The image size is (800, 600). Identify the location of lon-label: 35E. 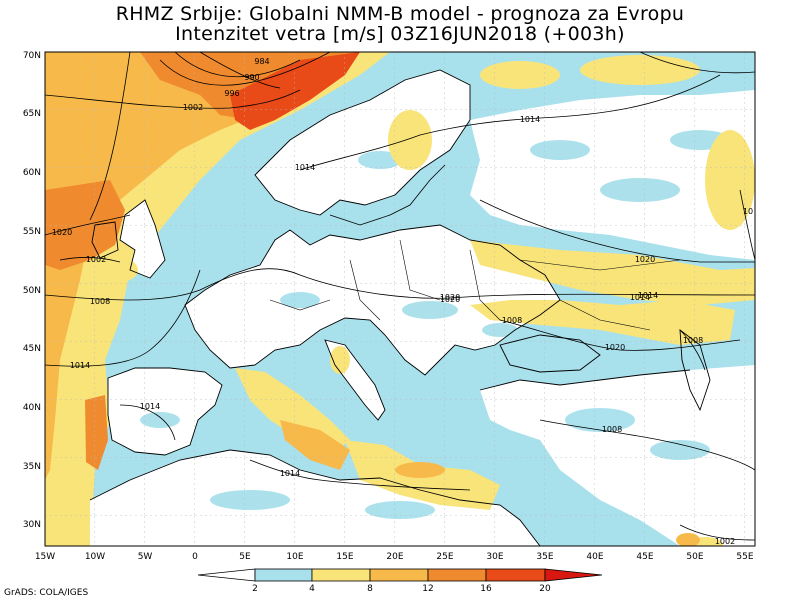
(544, 557).